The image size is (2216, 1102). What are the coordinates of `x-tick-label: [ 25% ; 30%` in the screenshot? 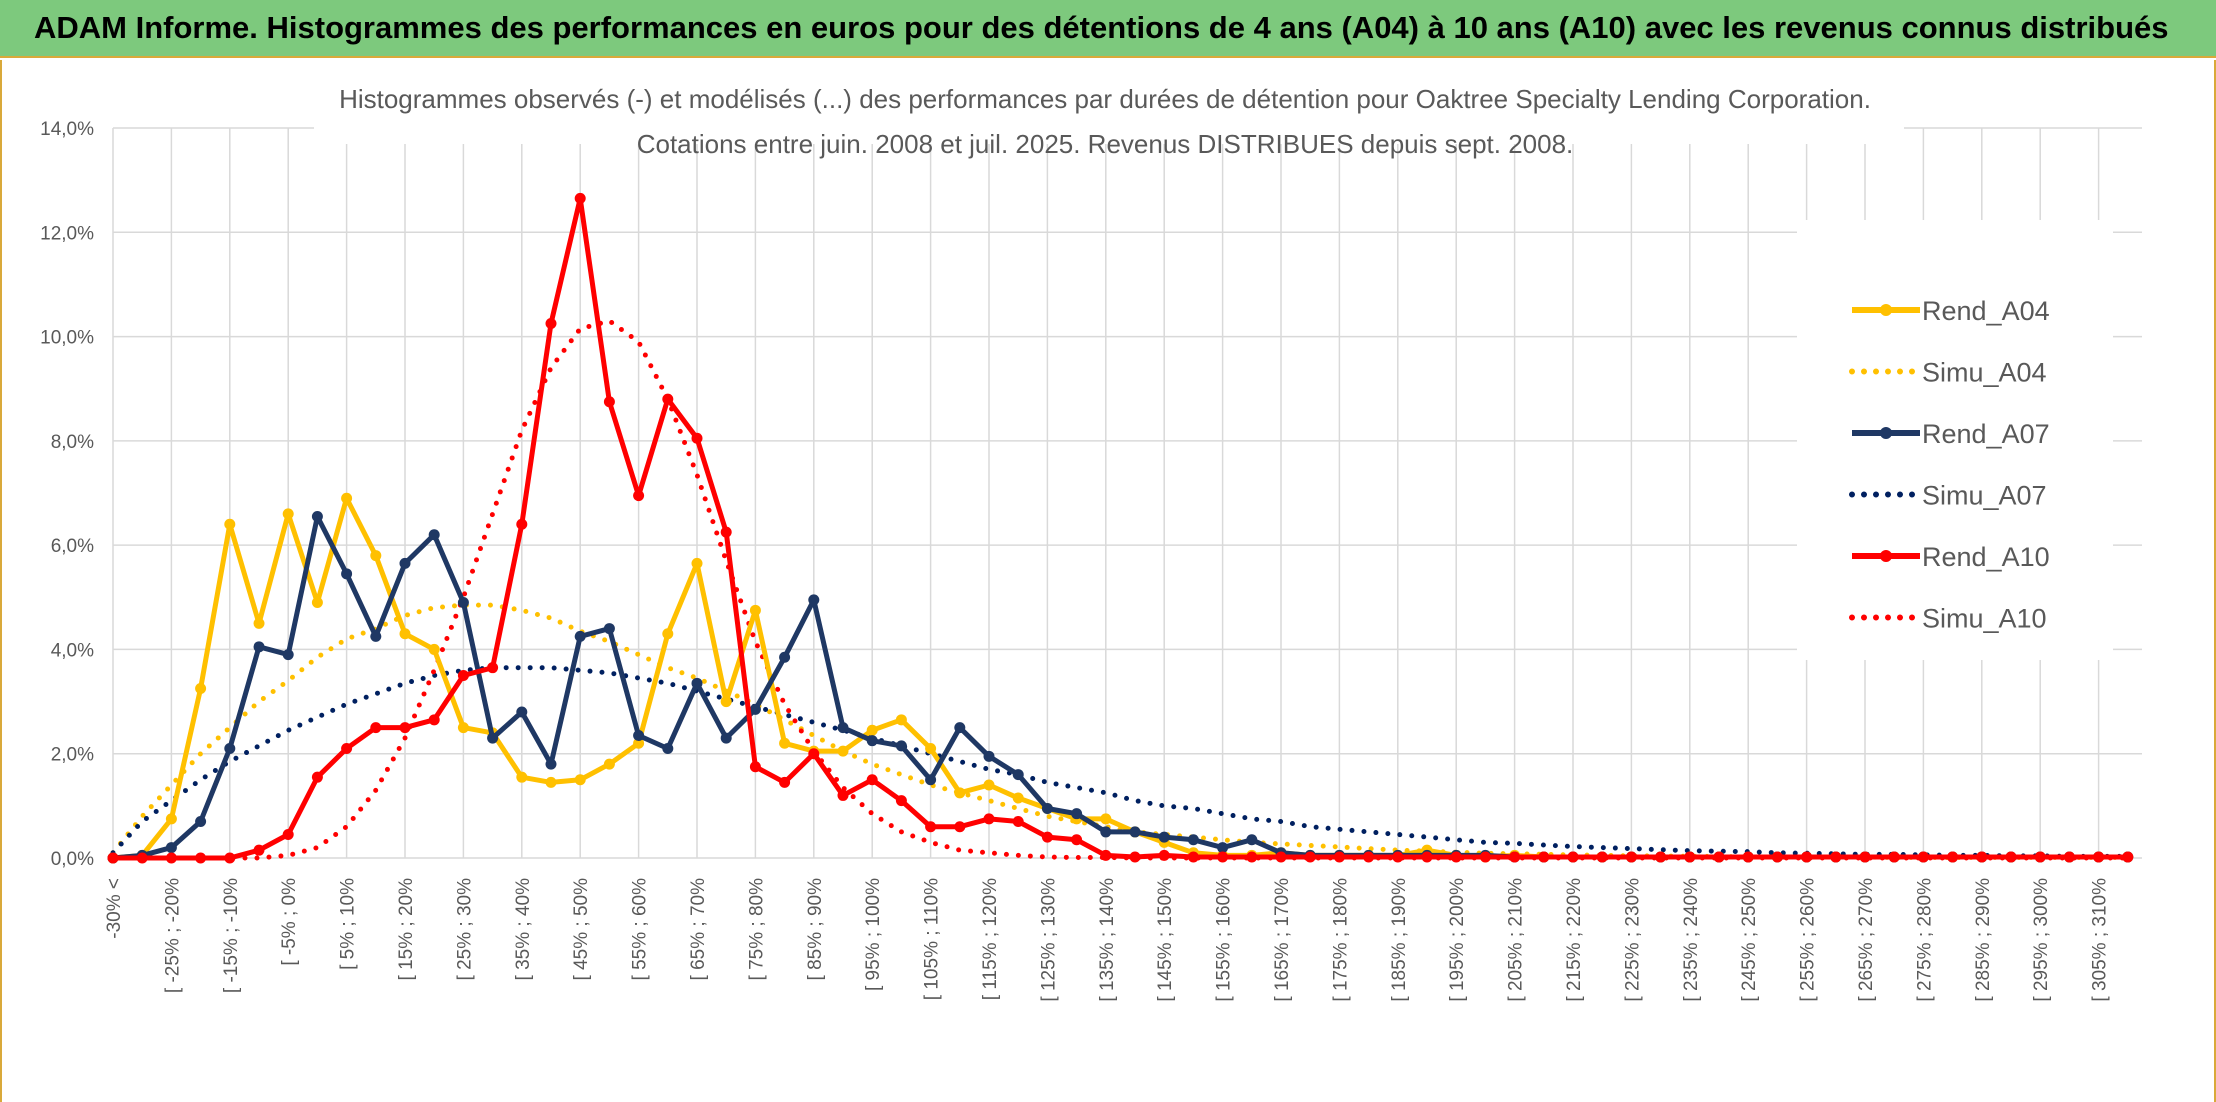 It's located at (464, 929).